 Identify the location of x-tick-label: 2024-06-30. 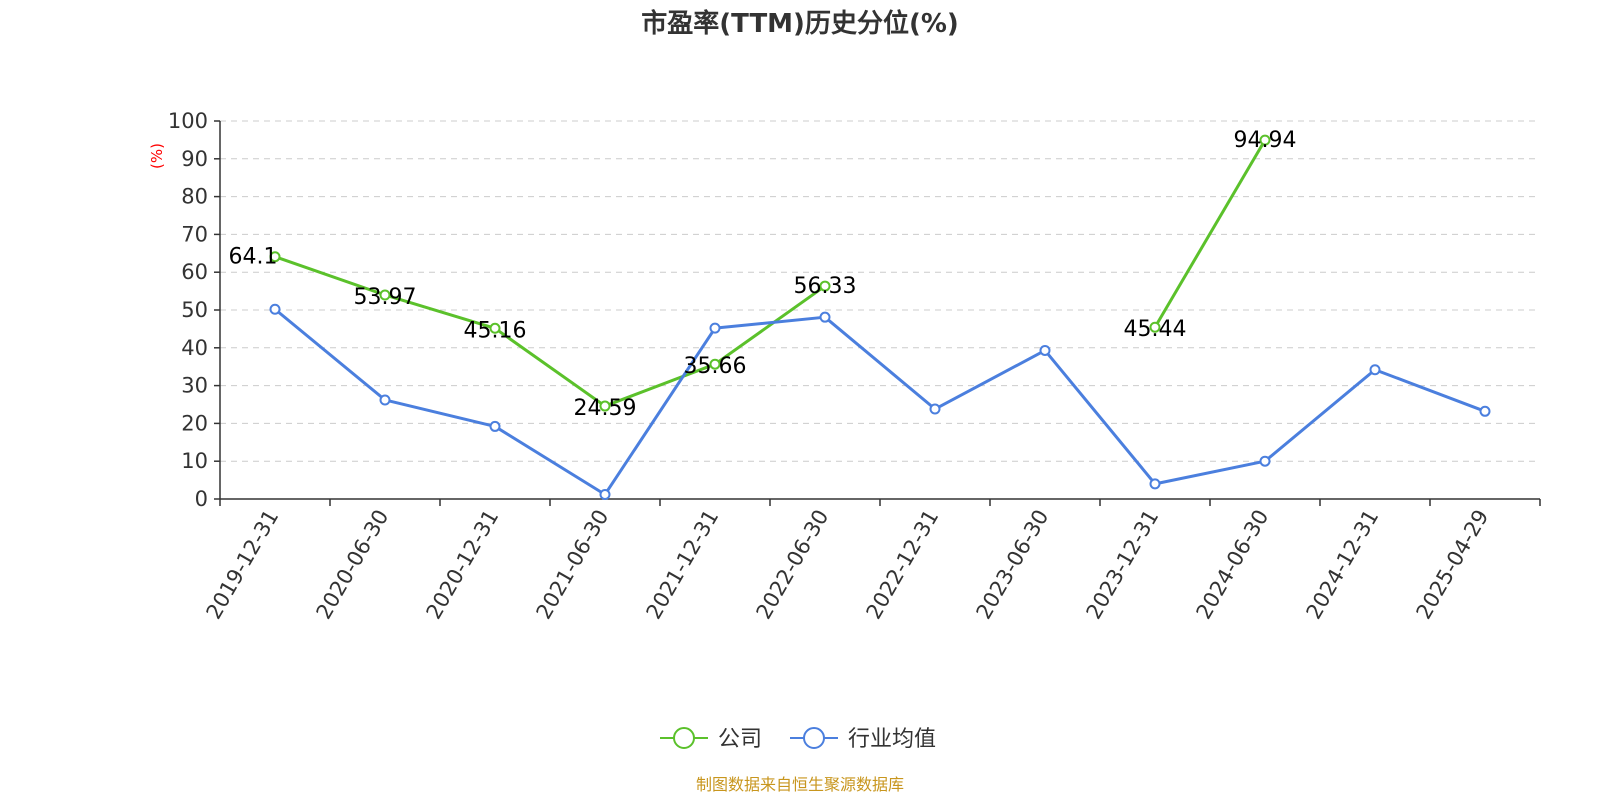
(1233, 565).